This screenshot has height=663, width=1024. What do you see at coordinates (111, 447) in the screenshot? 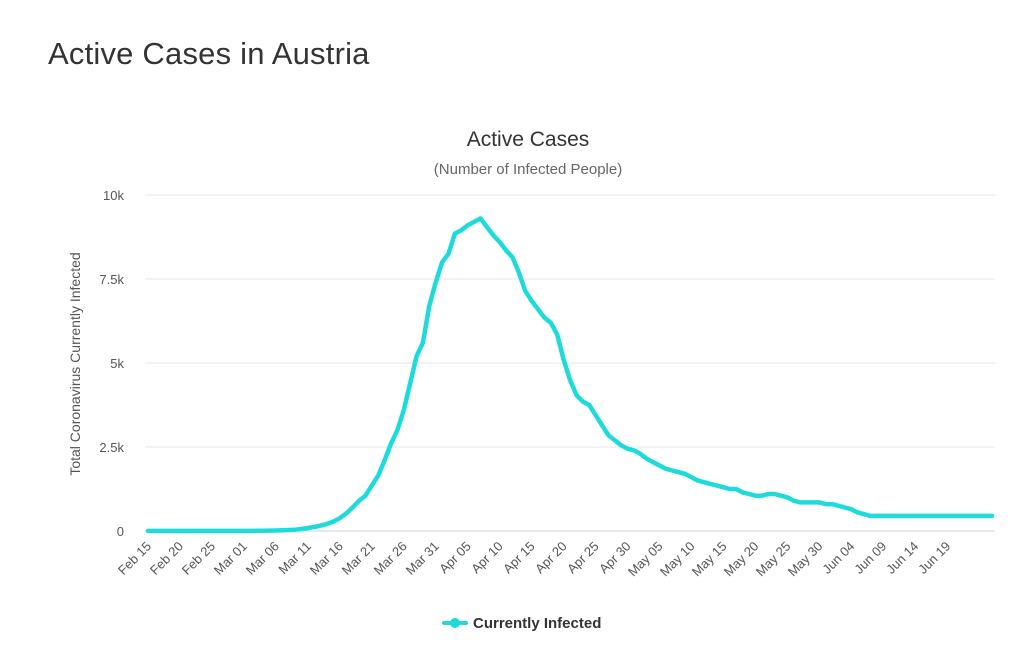
I see `y-tick-label: 2.5k` at bounding box center [111, 447].